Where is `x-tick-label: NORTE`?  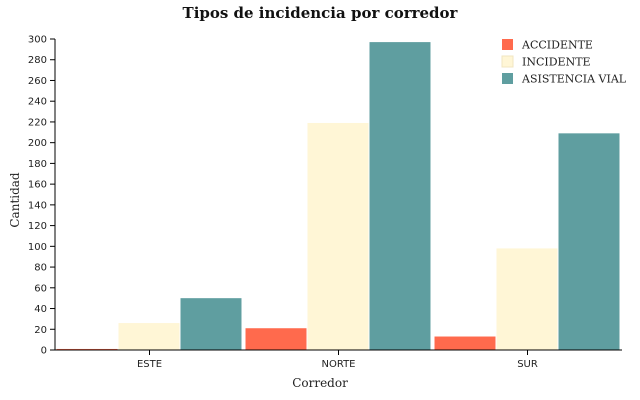
x-tick-label: NORTE is located at coordinates (339, 364).